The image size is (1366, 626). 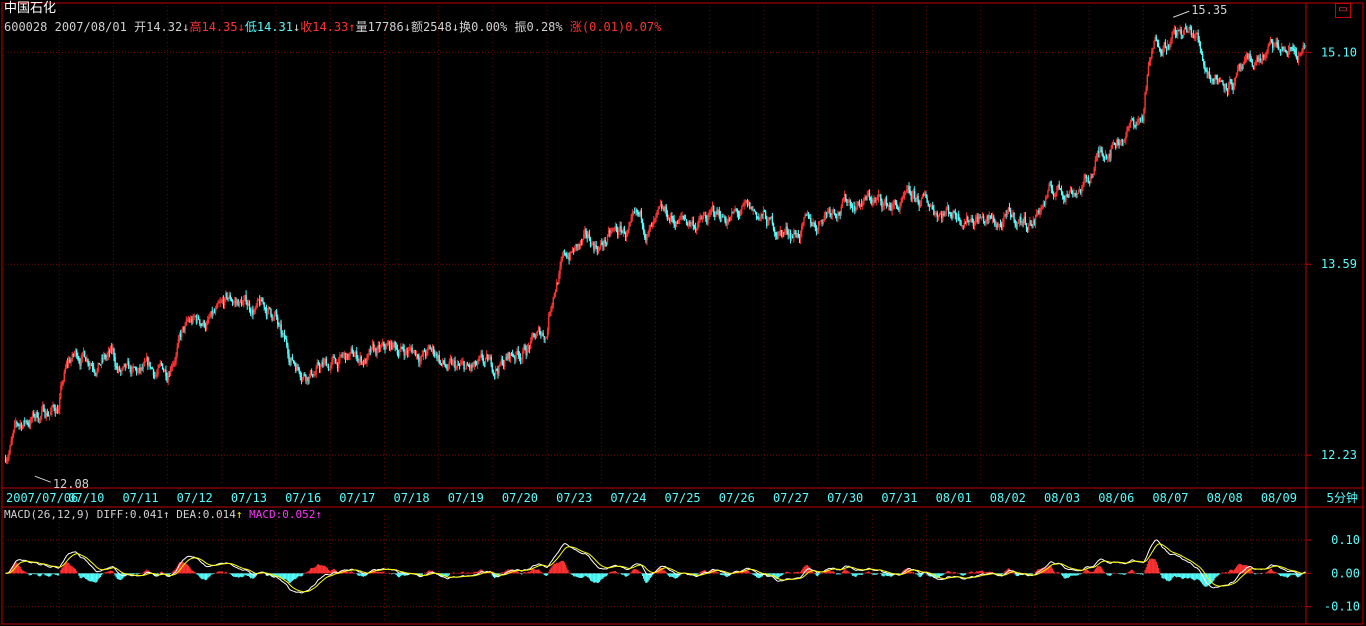 What do you see at coordinates (30, 8) in the screenshot?
I see `stock-name: 中国石化` at bounding box center [30, 8].